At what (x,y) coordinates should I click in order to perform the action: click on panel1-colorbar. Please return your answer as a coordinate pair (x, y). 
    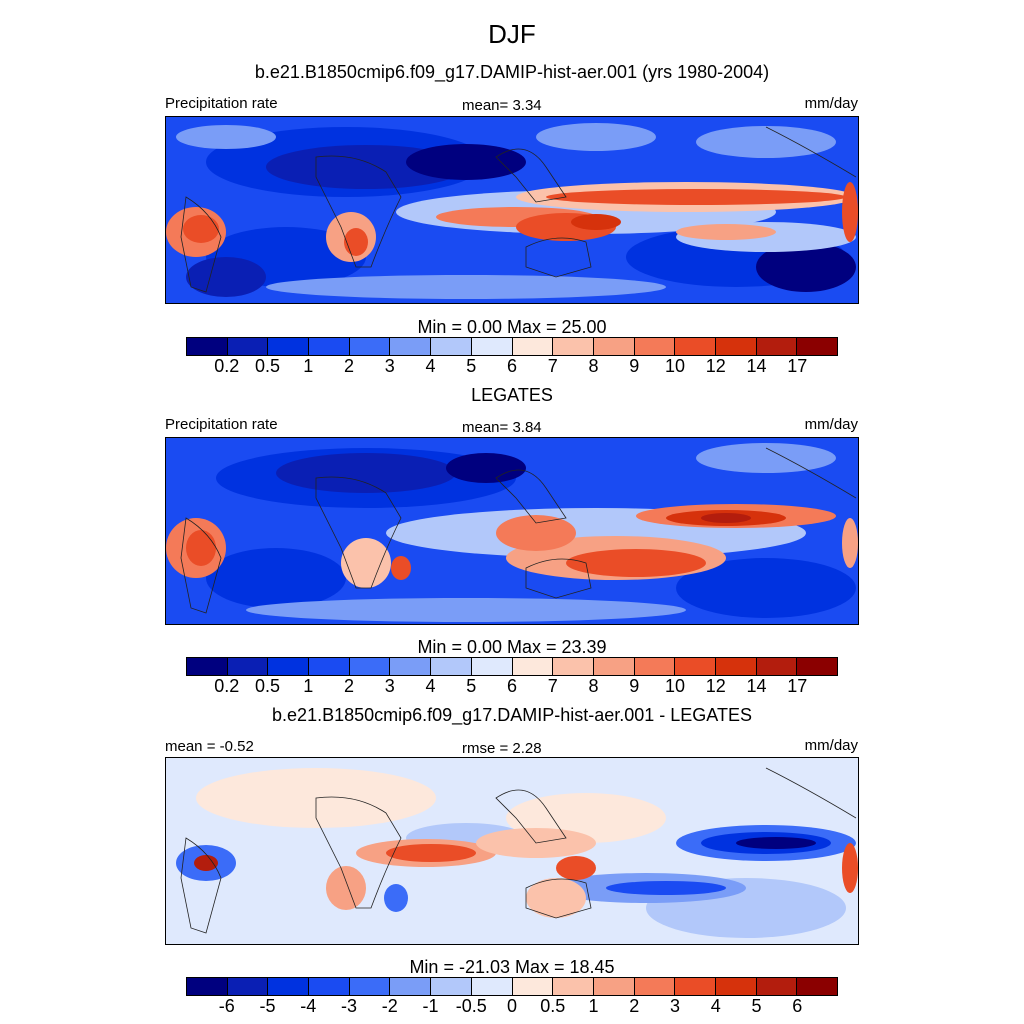
    Looking at the image, I should click on (512, 346).